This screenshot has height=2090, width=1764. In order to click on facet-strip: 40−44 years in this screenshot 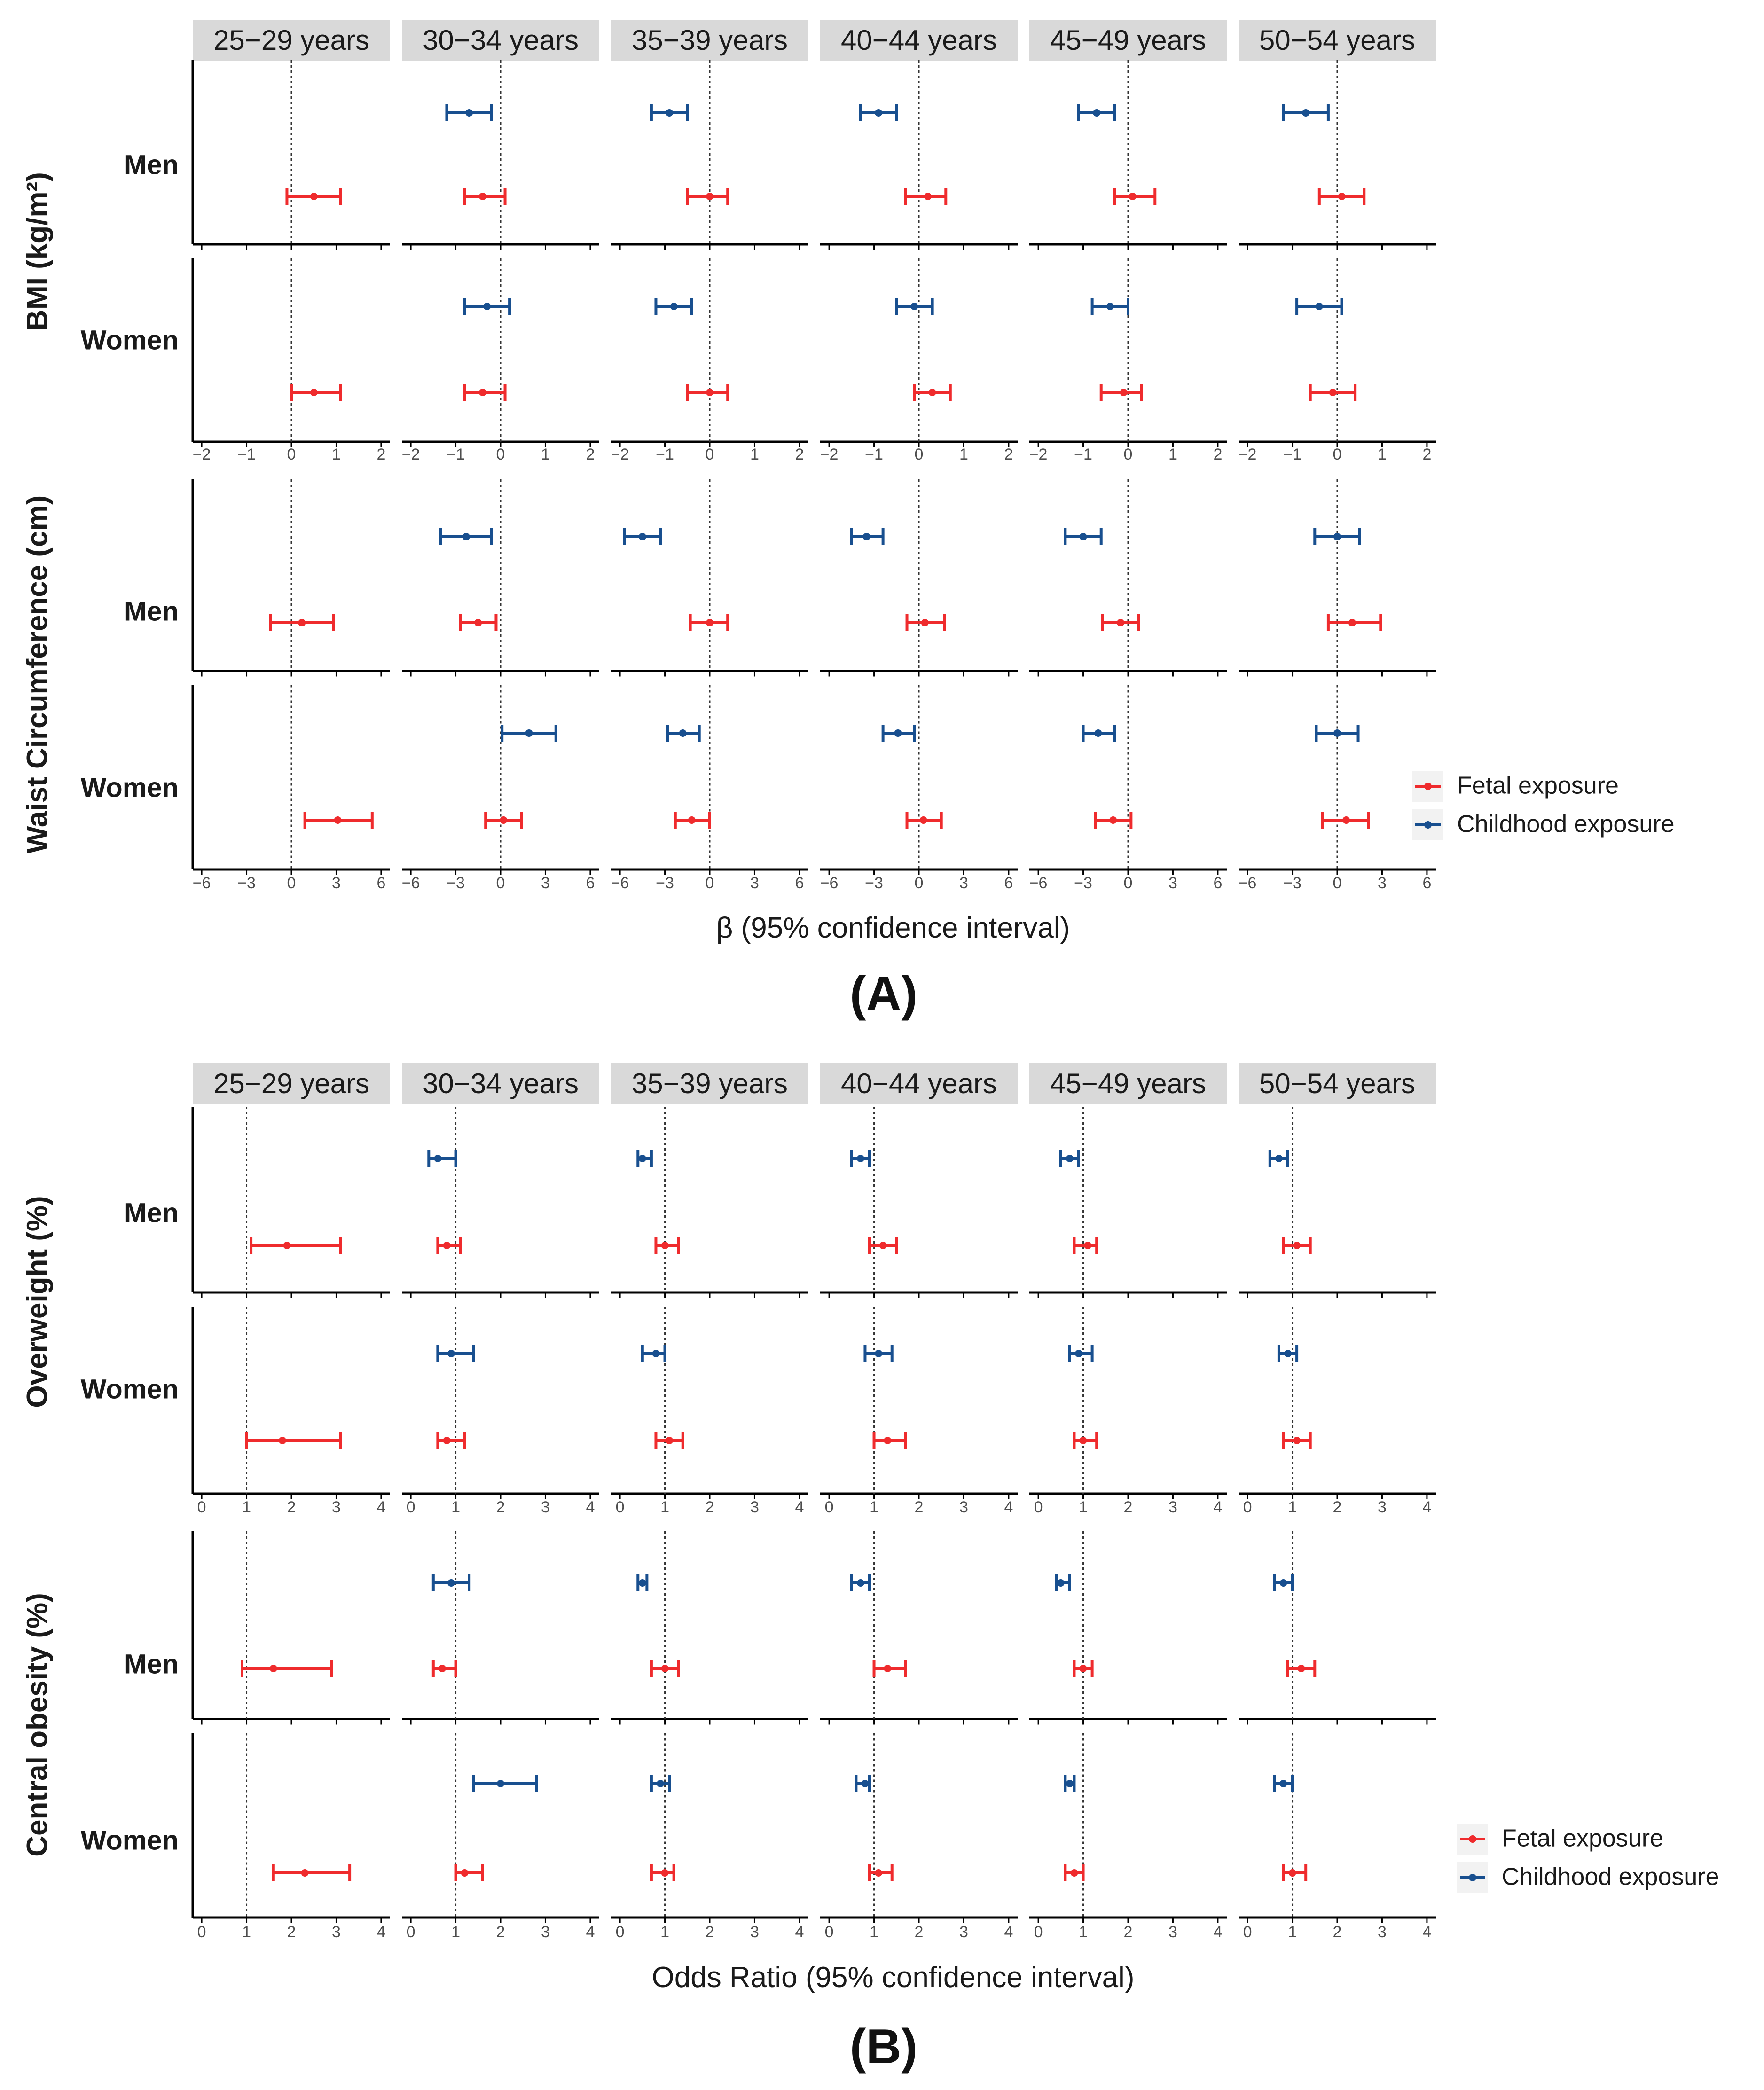, I will do `click(919, 40)`.